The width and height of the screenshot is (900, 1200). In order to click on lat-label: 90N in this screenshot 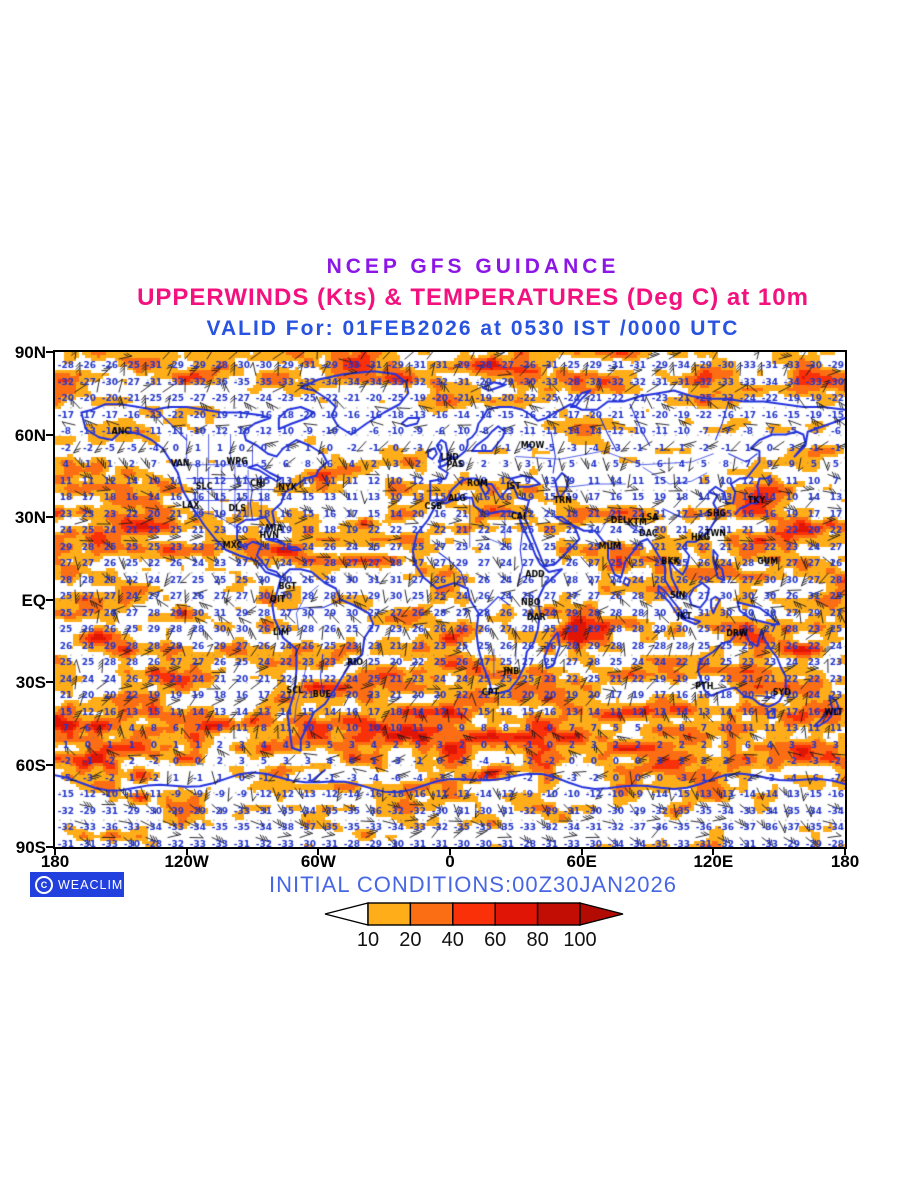, I will do `click(30, 352)`.